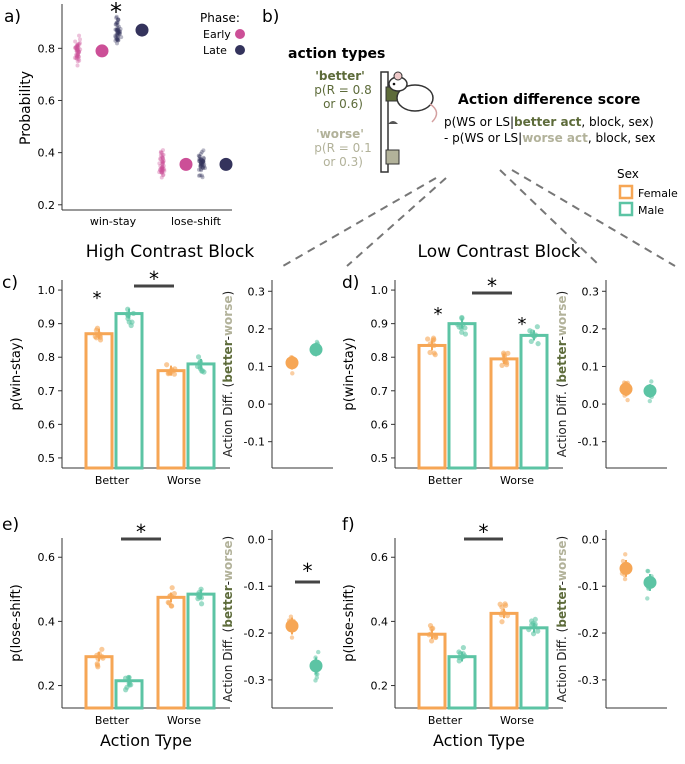 The width and height of the screenshot is (685, 764). Describe the element at coordinates (349, 373) in the screenshot. I see `y-axis-label: p(win-stay)` at that location.